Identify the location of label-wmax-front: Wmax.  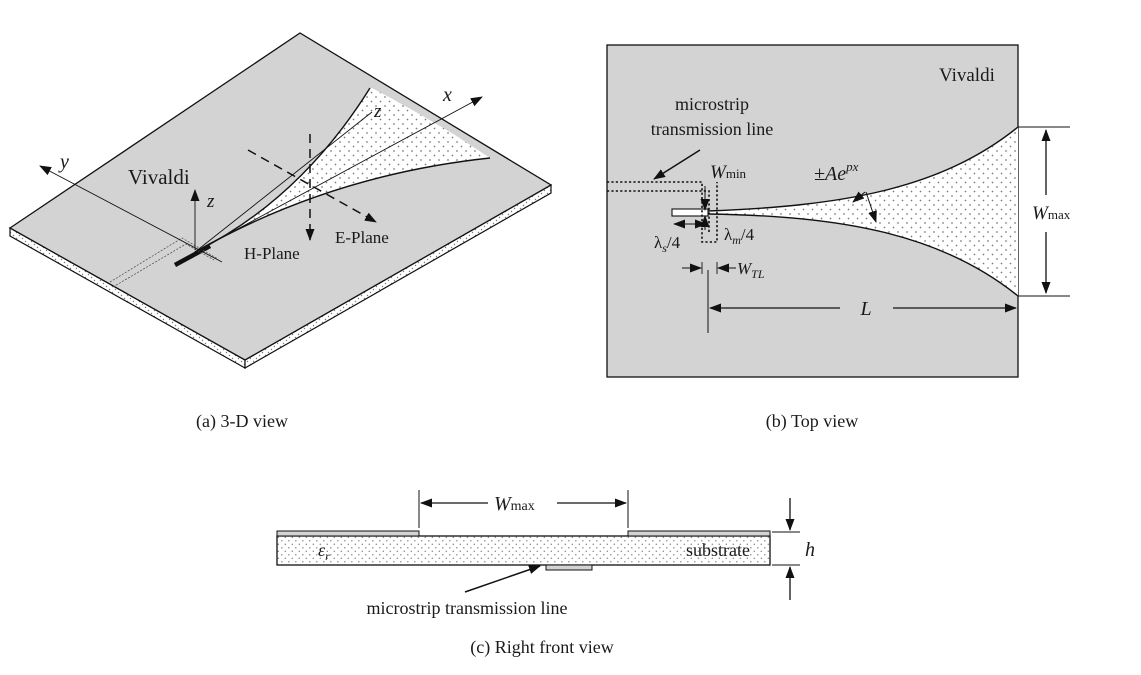
(514, 504).